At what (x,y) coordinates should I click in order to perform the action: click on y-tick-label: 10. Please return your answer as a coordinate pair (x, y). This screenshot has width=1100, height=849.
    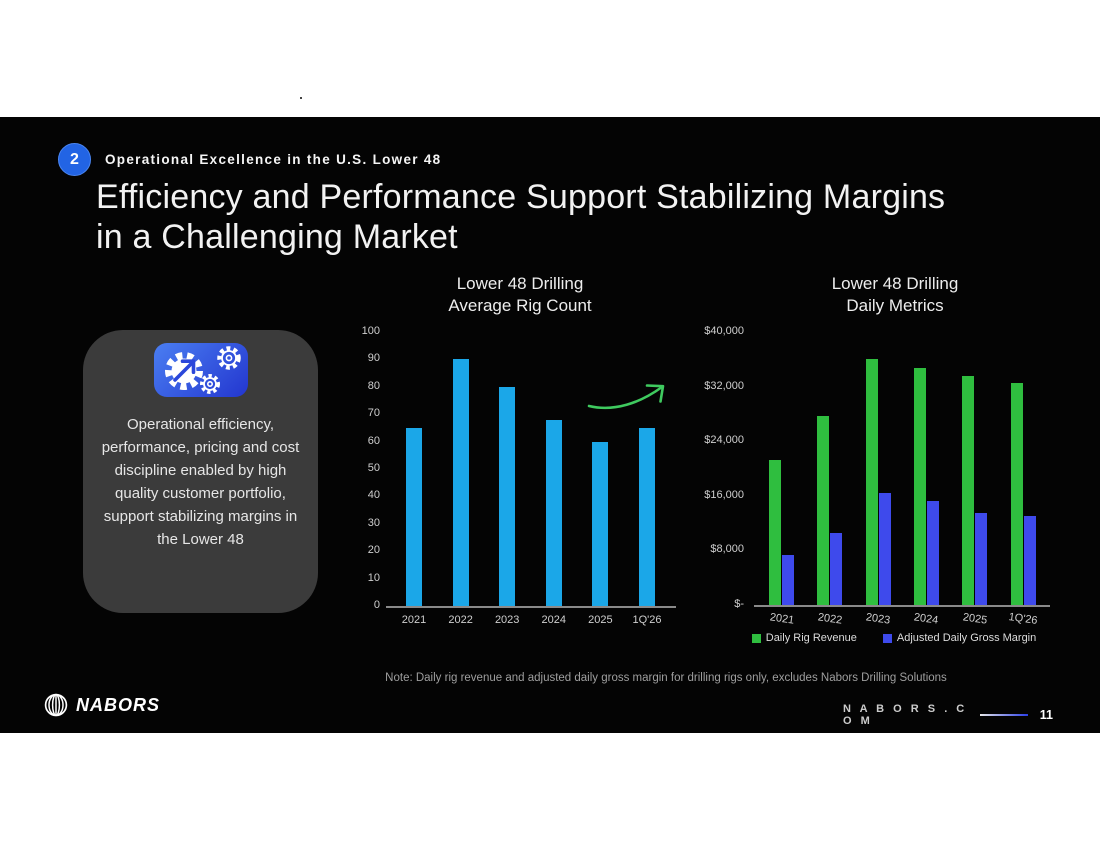
    Looking at the image, I should click on (373, 577).